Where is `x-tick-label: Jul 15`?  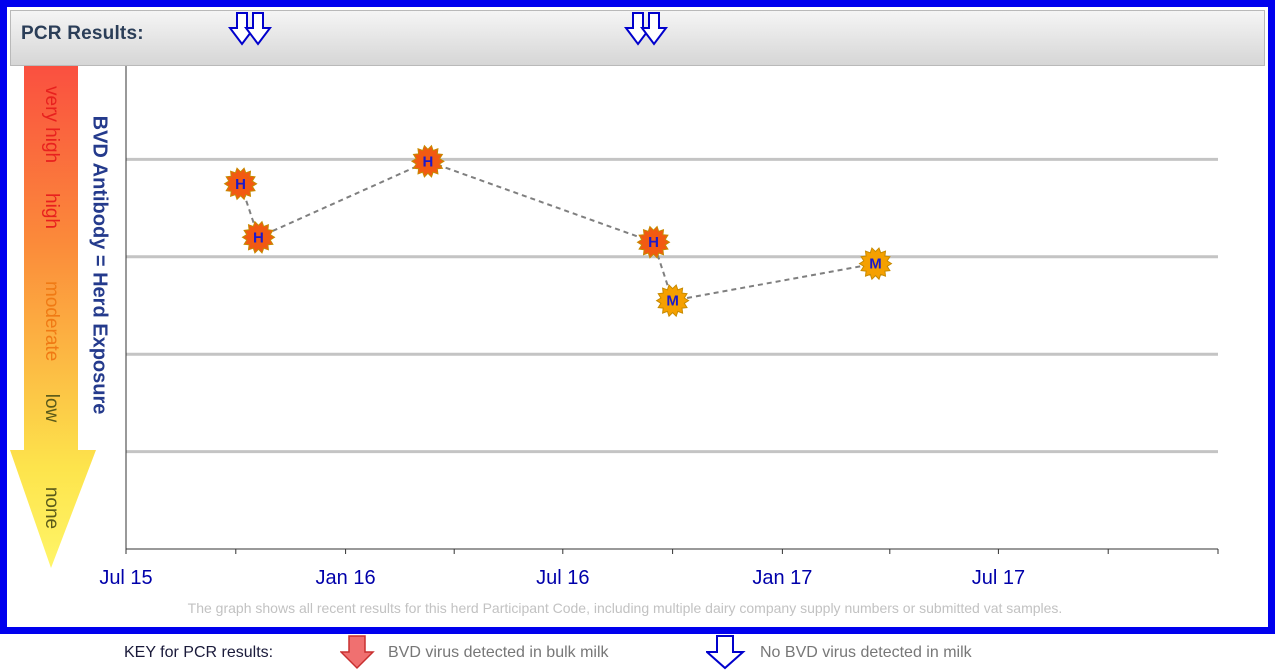
x-tick-label: Jul 15 is located at coordinates (125, 578).